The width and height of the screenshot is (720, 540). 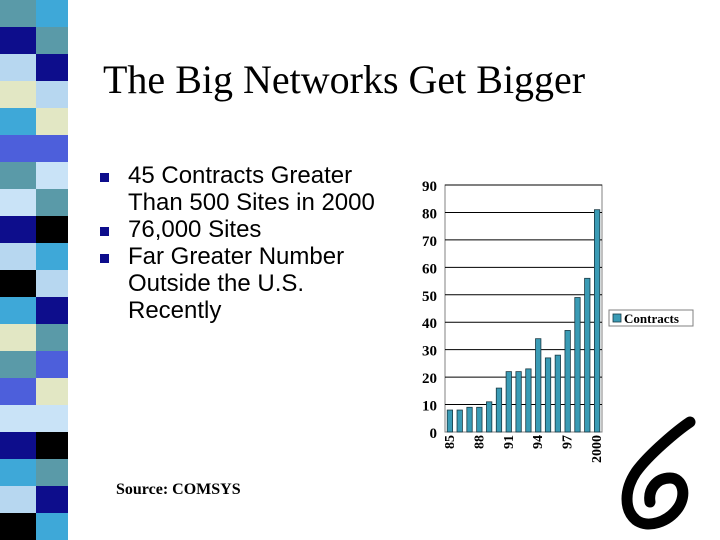 I want to click on legend-swatch, so click(x=617, y=318).